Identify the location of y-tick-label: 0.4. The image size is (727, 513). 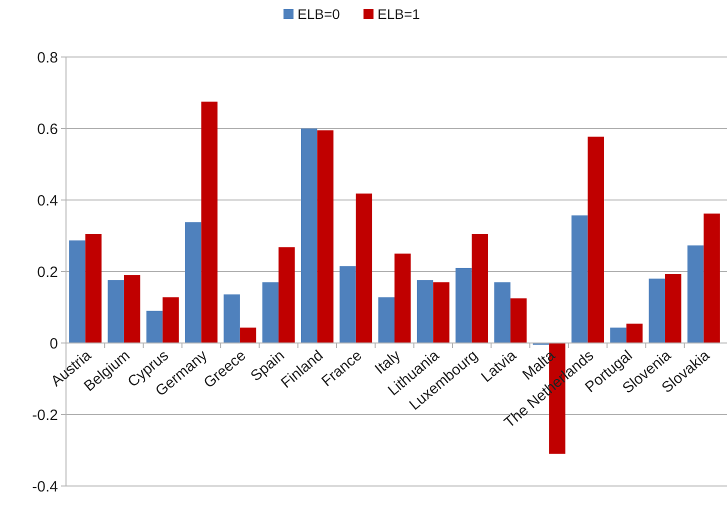
(47, 201).